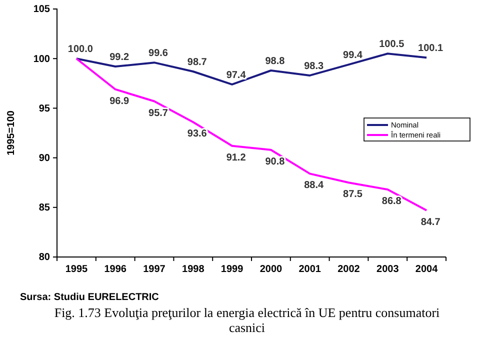 The height and width of the screenshot is (349, 495). Describe the element at coordinates (426, 270) in the screenshot. I see `x-tick-label: 2004` at that location.